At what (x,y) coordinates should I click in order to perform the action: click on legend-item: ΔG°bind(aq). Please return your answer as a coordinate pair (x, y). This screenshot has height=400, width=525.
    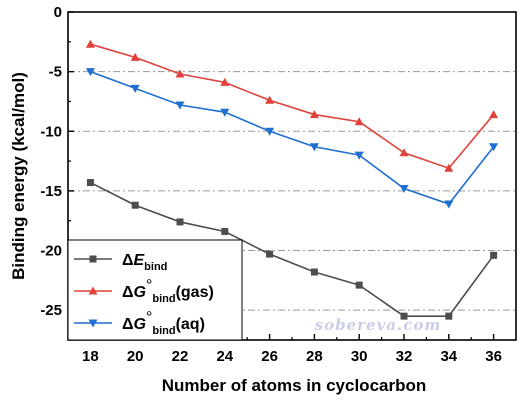
    Looking at the image, I should click on (139, 323).